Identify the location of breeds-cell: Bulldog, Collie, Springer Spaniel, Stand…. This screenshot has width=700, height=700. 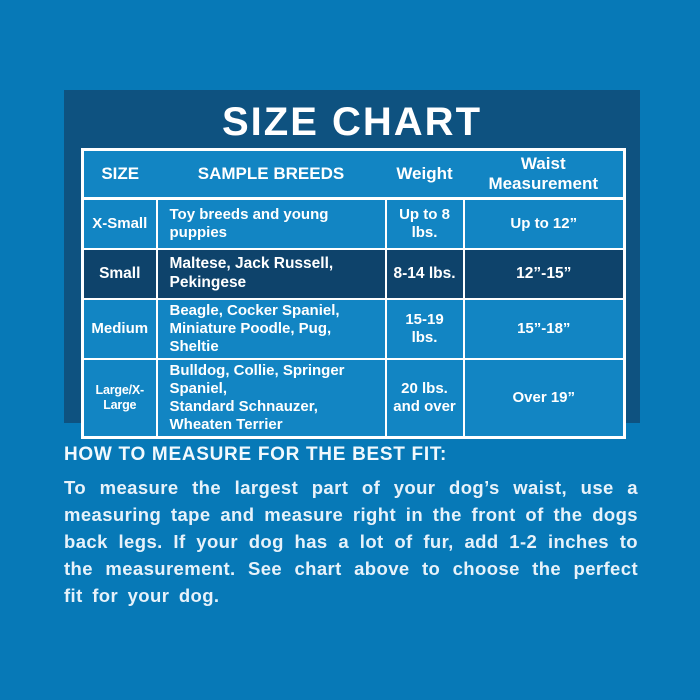
(271, 398).